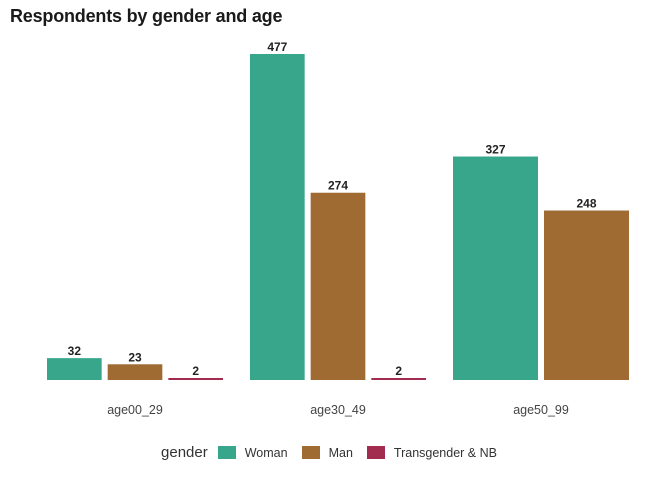 The height and width of the screenshot is (480, 672). What do you see at coordinates (184, 452) in the screenshot?
I see `legend-title: gender` at bounding box center [184, 452].